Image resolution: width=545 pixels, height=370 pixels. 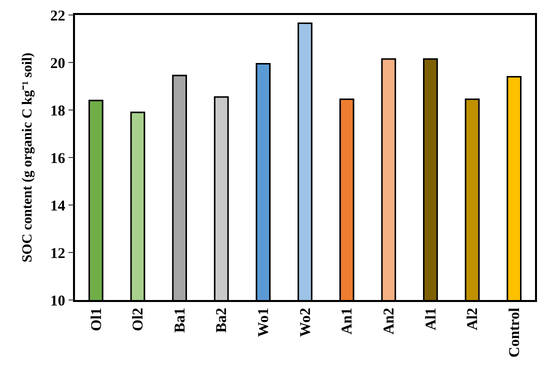 What do you see at coordinates (264, 322) in the screenshot?
I see `x-tick-label: Wo1` at bounding box center [264, 322].